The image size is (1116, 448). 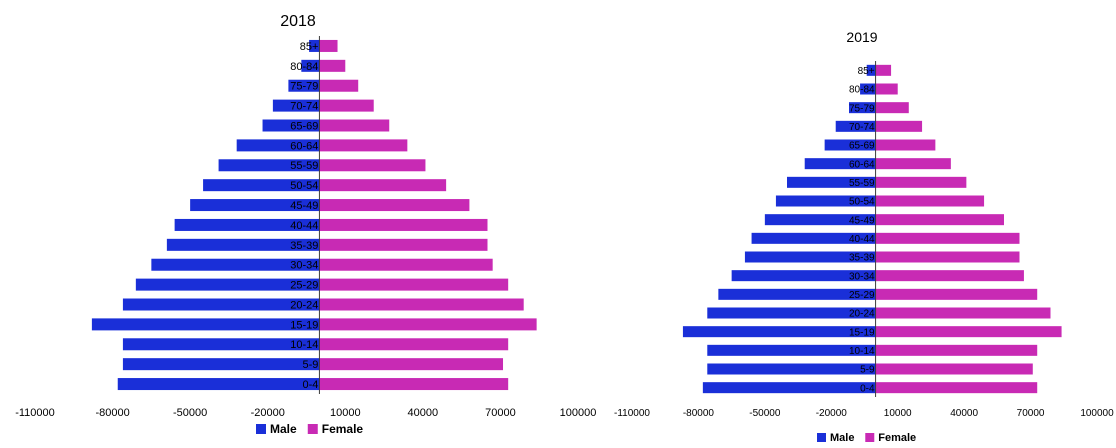 I want to click on category-label: 85+, so click(x=866, y=71).